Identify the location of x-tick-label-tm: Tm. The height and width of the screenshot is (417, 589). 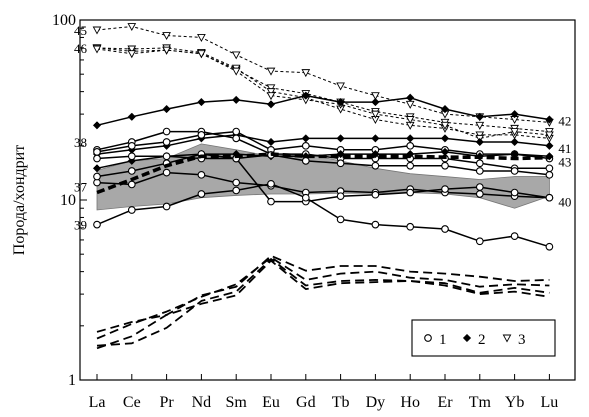
(480, 402).